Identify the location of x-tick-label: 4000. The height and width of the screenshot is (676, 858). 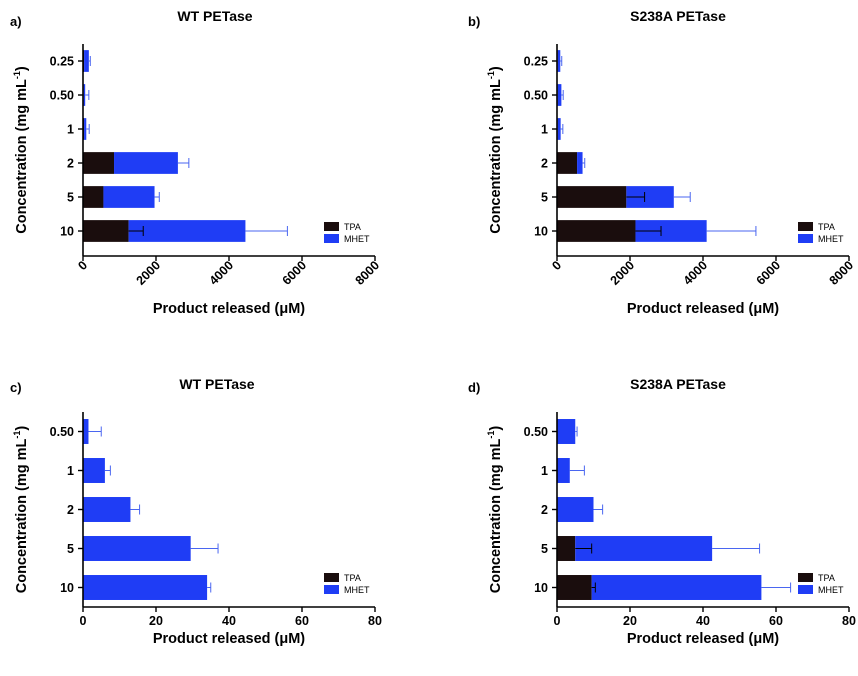
(696, 273).